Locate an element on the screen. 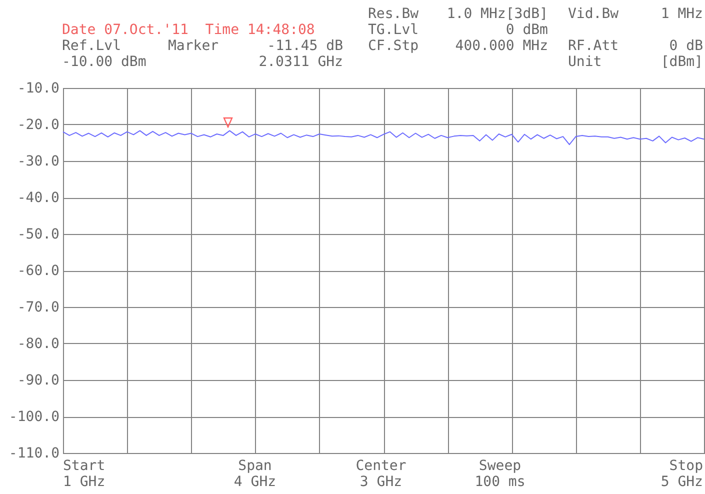 The width and height of the screenshot is (705, 494). text: Date 07.Oct.'11 Time 14:48:08 is located at coordinates (188, 30).